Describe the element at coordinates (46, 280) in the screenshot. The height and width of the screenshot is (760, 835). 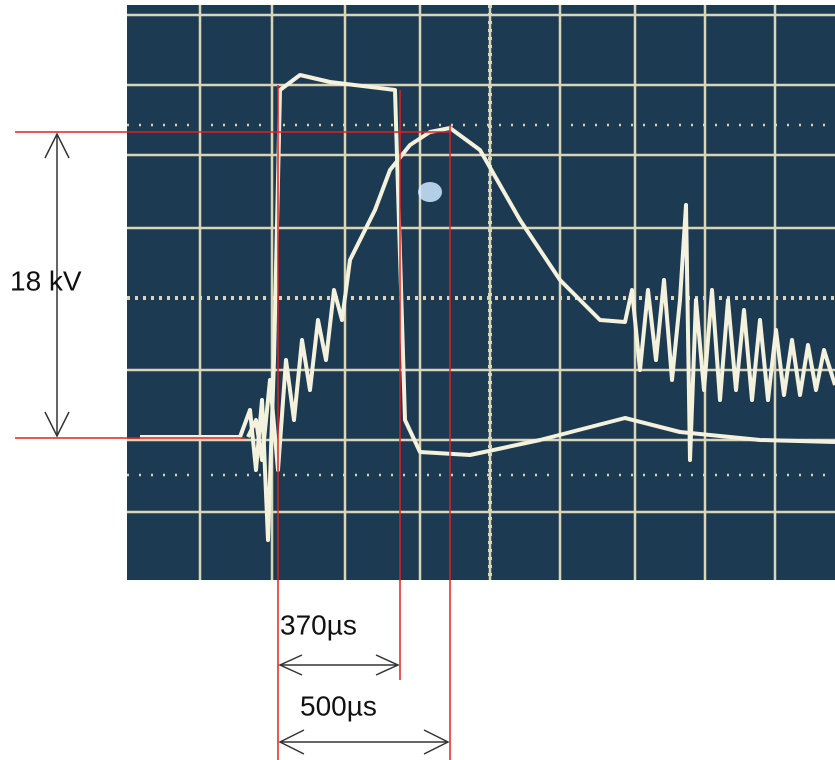
I see `amplitude-label: 18 kV` at that location.